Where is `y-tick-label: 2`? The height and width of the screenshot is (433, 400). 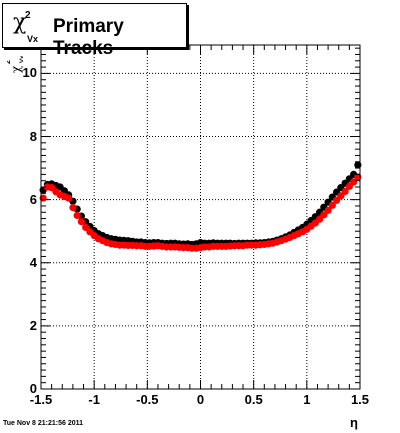 y-tick-label: 2 is located at coordinates (33, 325).